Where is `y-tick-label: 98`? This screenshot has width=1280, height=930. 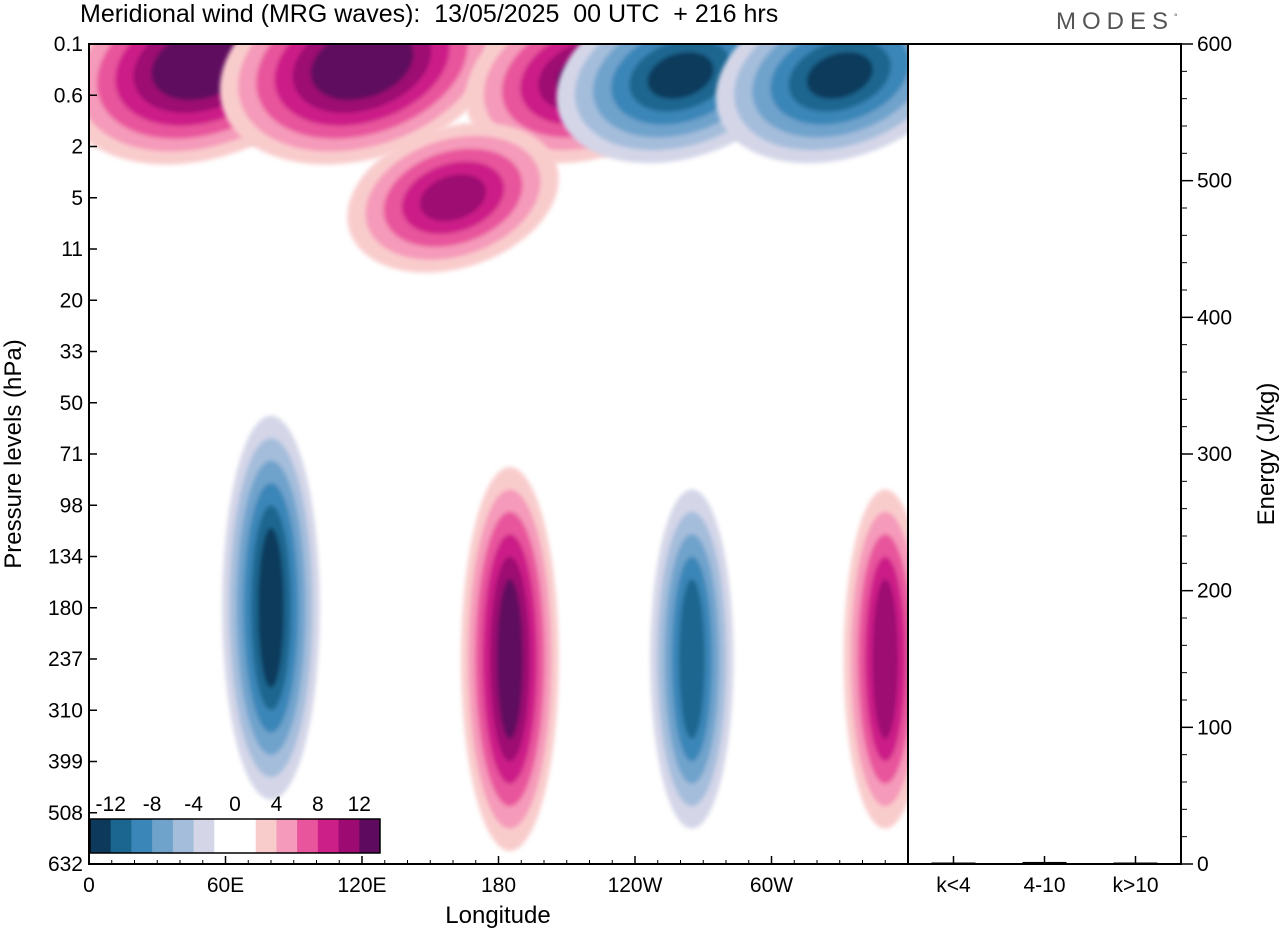 y-tick-label: 98 is located at coordinates (71, 505).